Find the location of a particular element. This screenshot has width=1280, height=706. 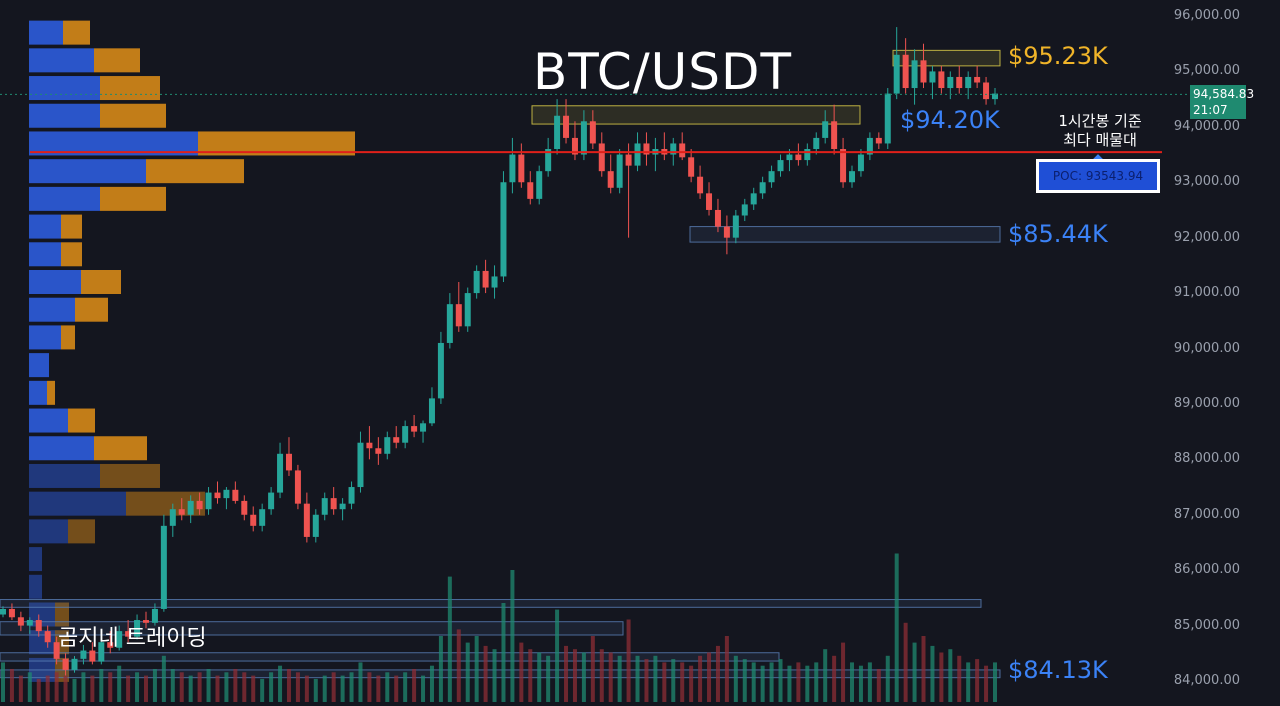

y-tick-label: 90,000.00 is located at coordinates (1206, 348).